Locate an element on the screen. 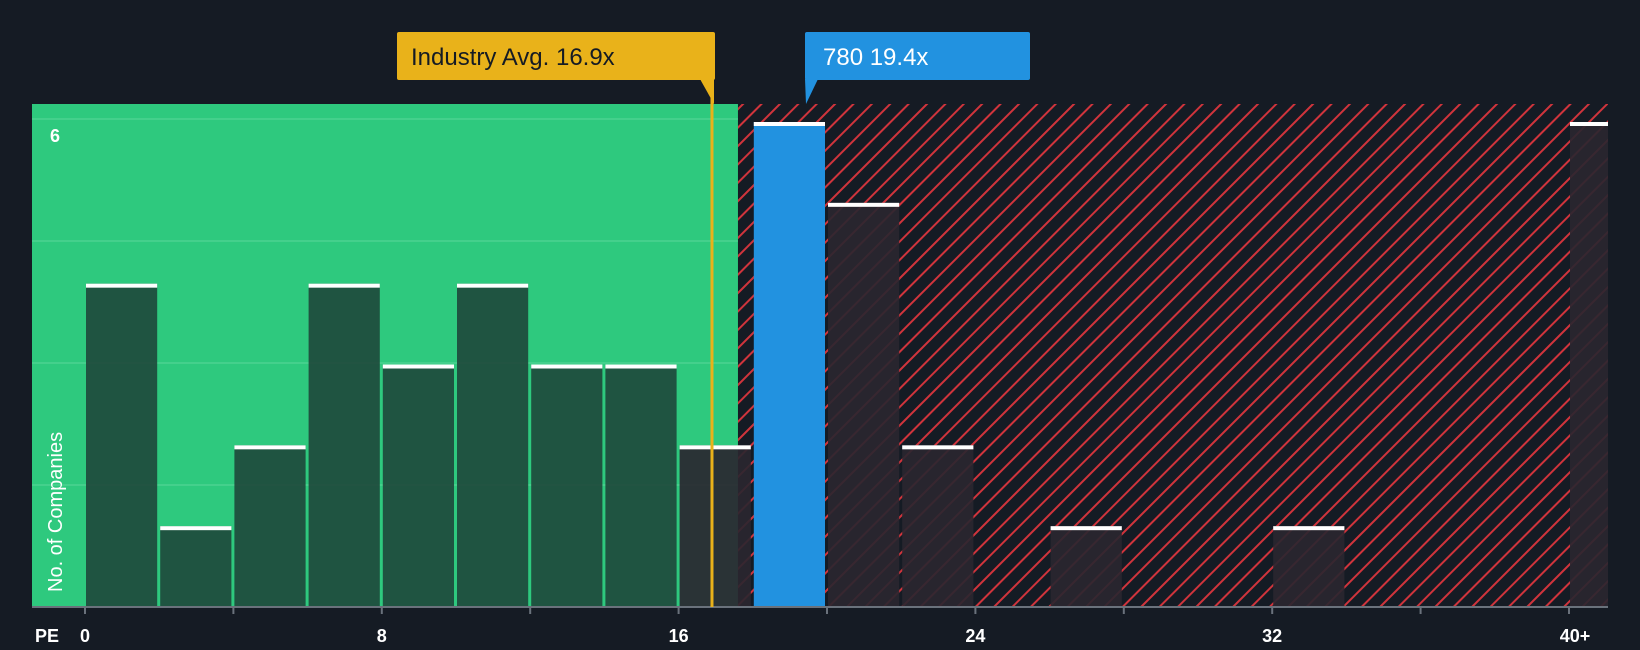 This screenshot has height=650, width=1640. industry-avg-callout-box is located at coordinates (556, 56).